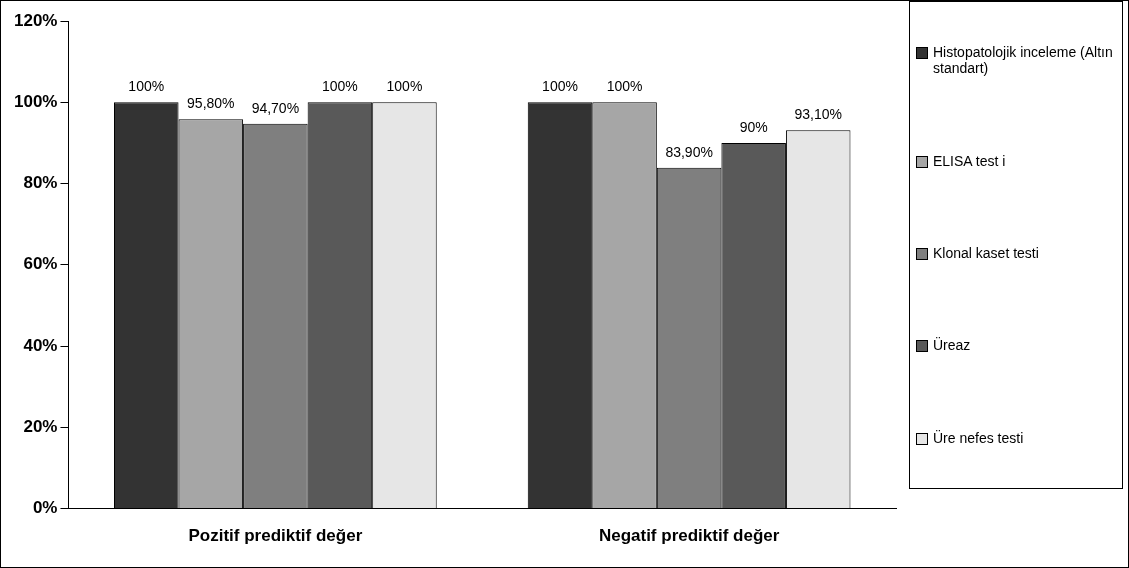 Image resolution: width=1129 pixels, height=568 pixels. What do you see at coordinates (40, 183) in the screenshot?
I see `y-tick-label: 80%` at bounding box center [40, 183].